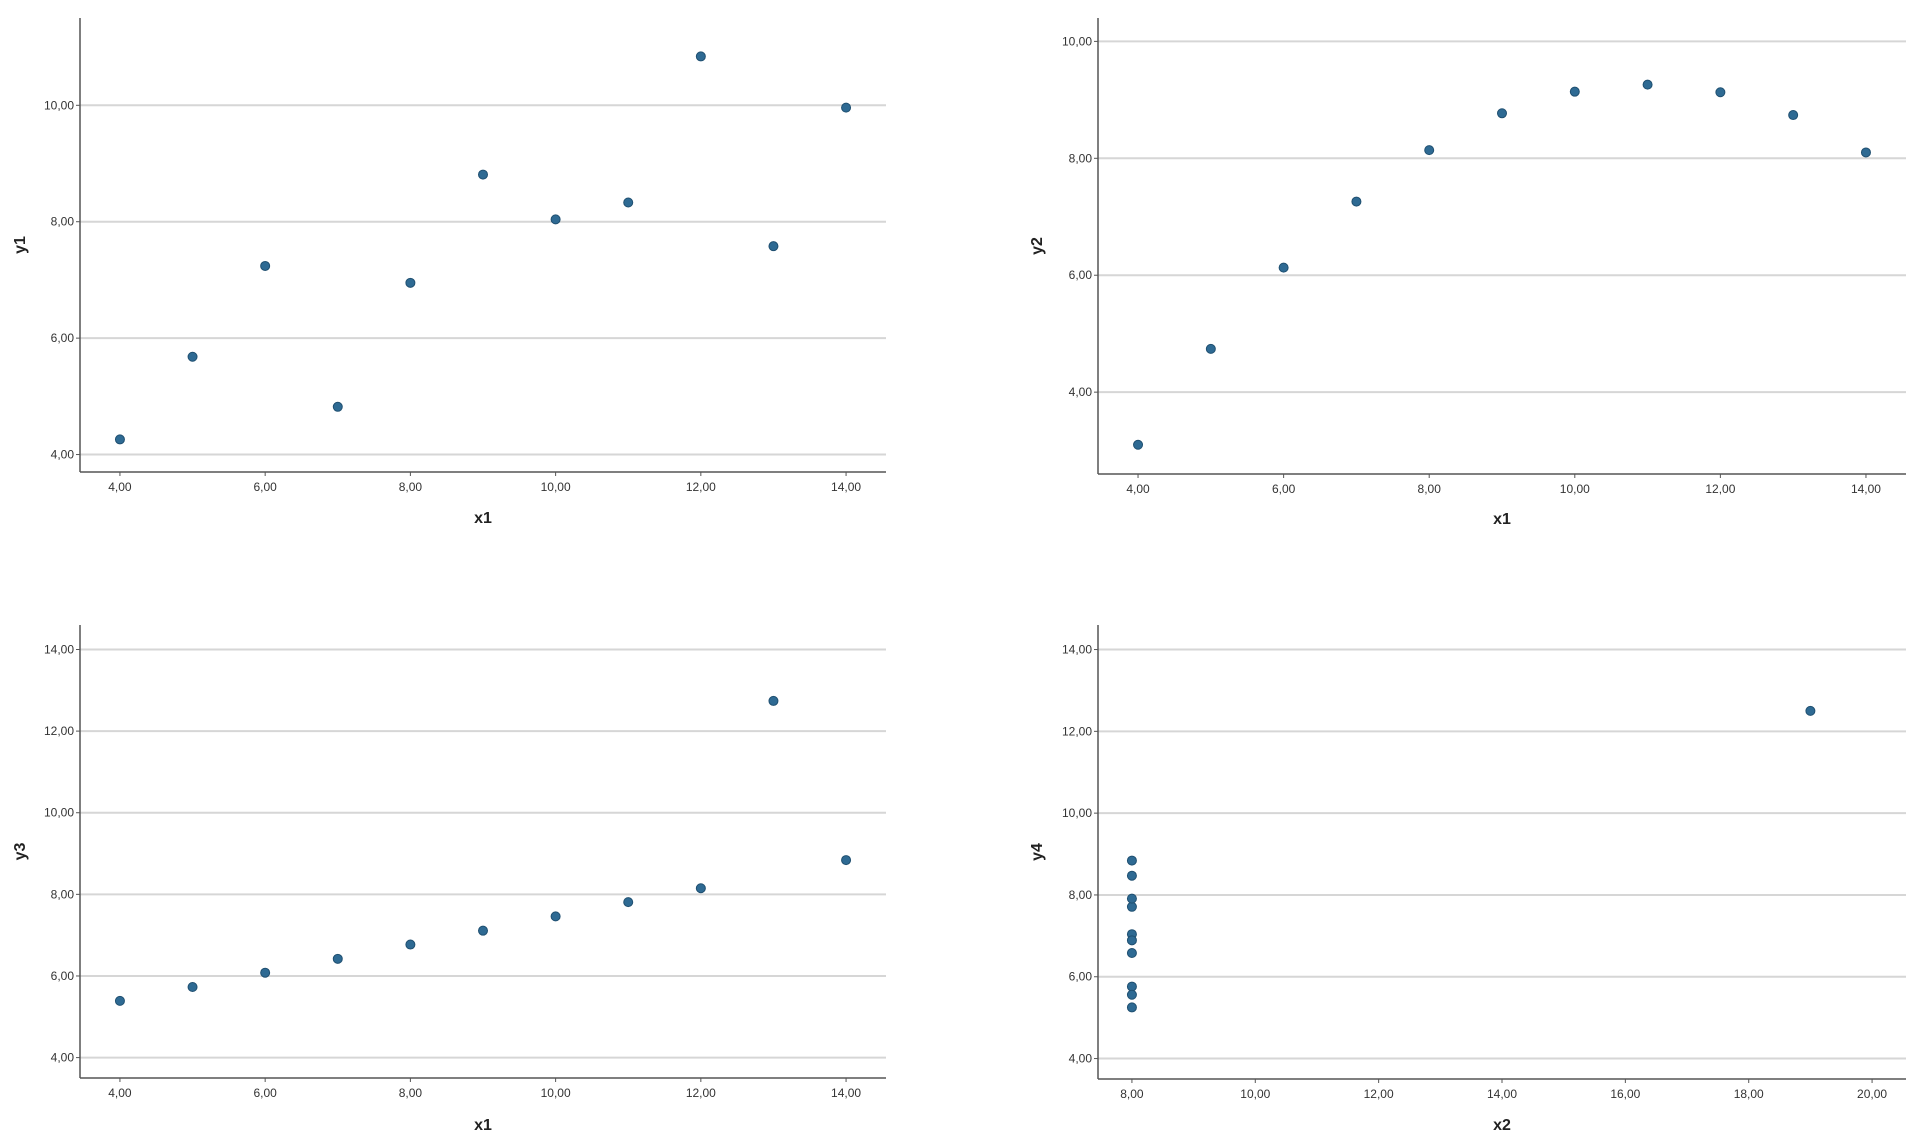  Describe the element at coordinates (1872, 1094) in the screenshot. I see `x-tick-label: 20,00` at that location.